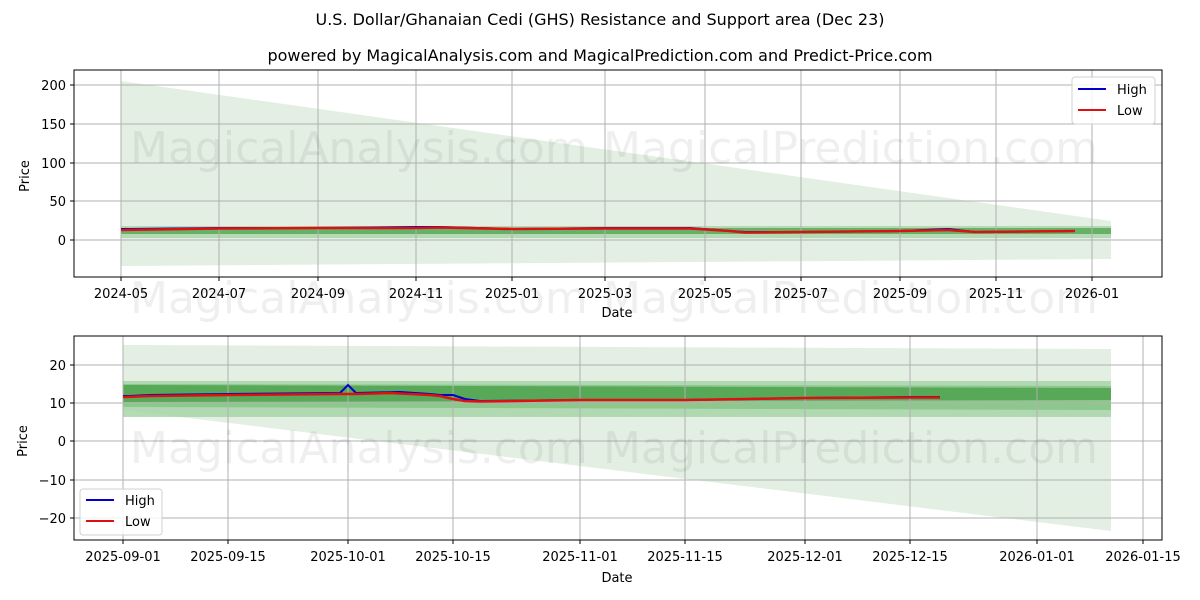 The height and width of the screenshot is (600, 1200). What do you see at coordinates (359, 448) in the screenshot?
I see `watermark-magicalanalysis-3: MagicalAnalysis.com` at bounding box center [359, 448].